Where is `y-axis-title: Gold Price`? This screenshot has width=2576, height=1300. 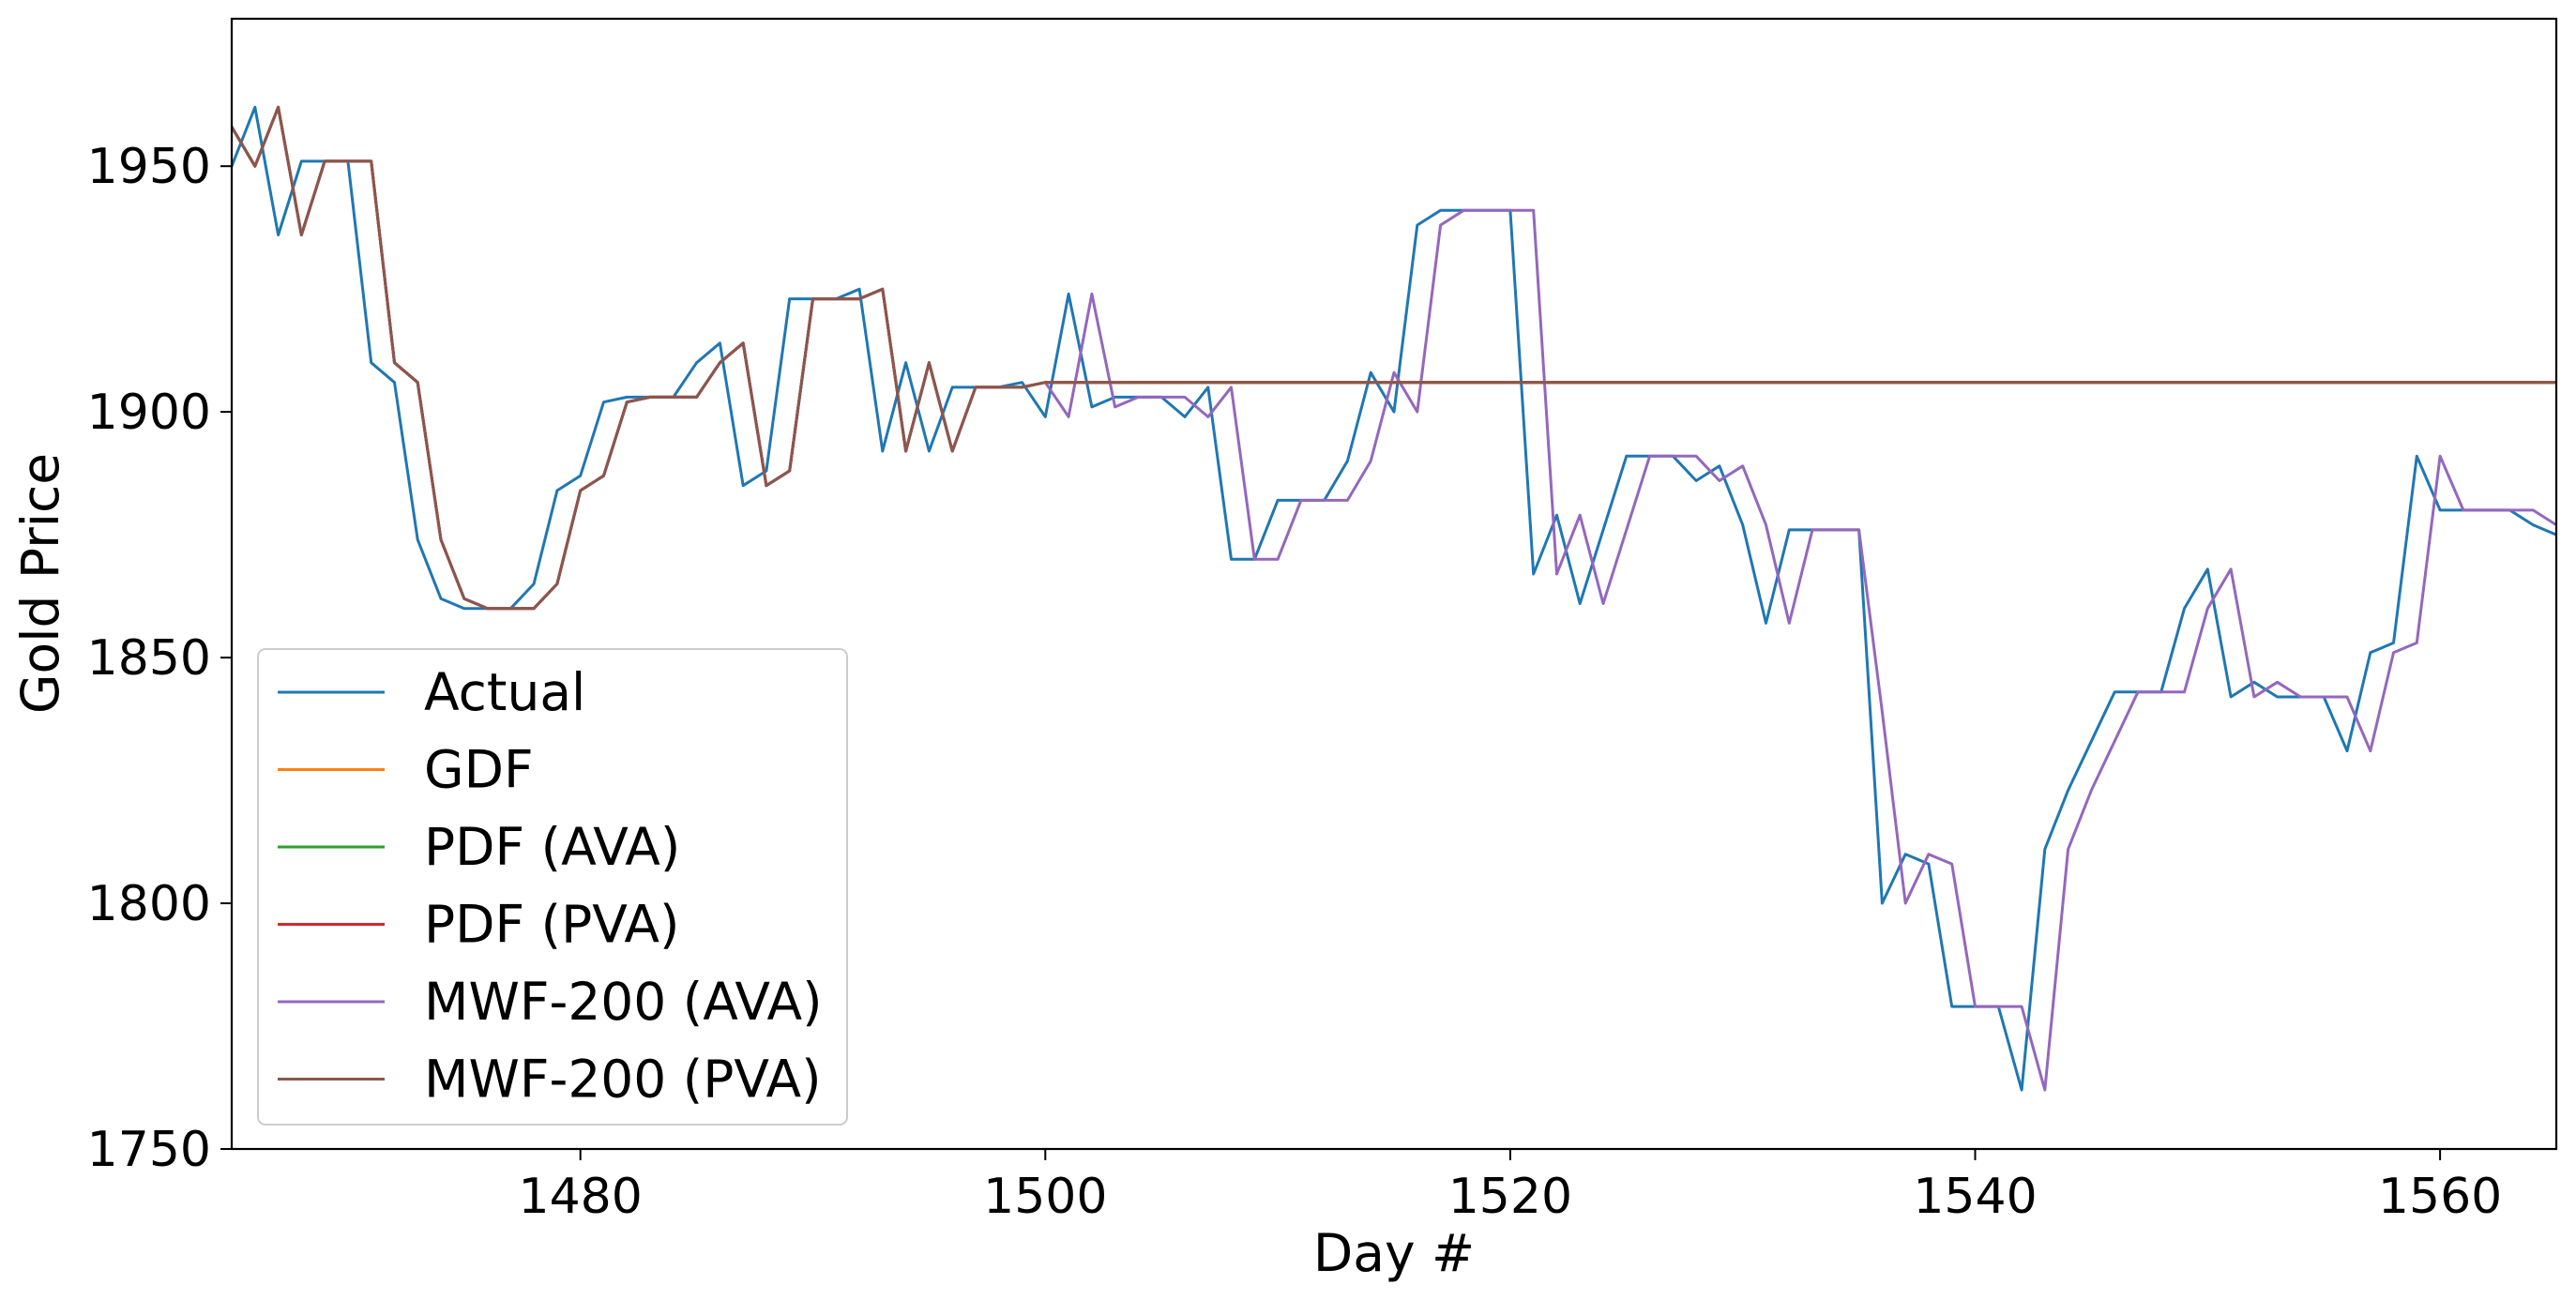 y-axis-title: Gold Price is located at coordinates (40, 584).